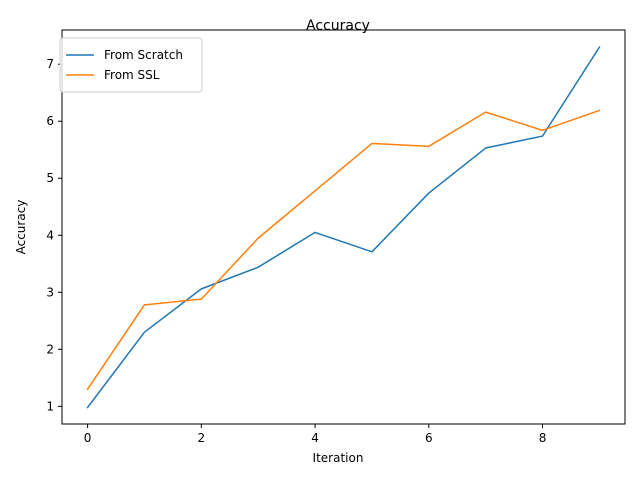 The height and width of the screenshot is (480, 640). I want to click on legend-box, so click(131, 65).